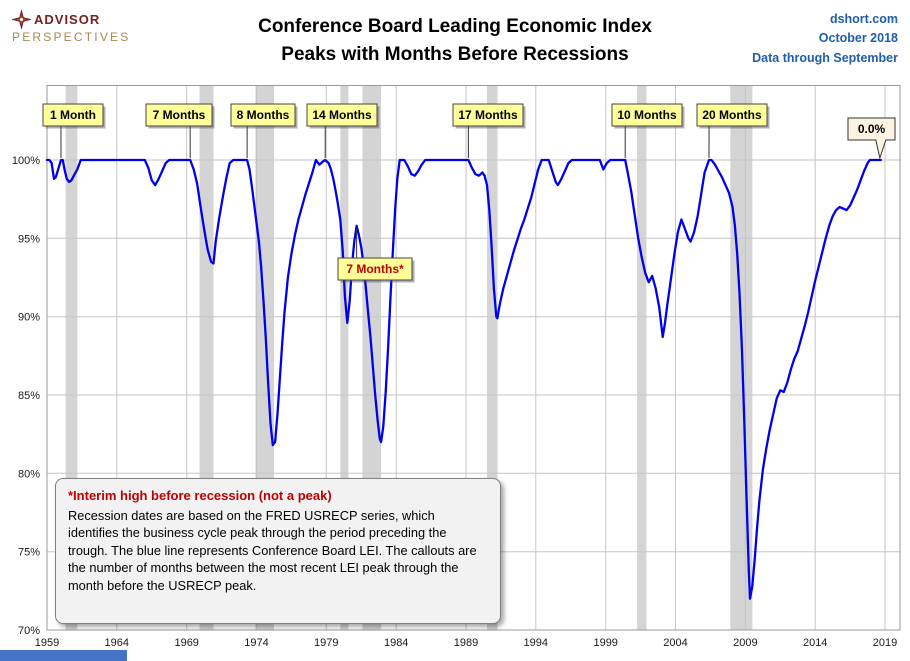 The width and height of the screenshot is (910, 661). I want to click on x-axis-label: 2009, so click(745, 643).